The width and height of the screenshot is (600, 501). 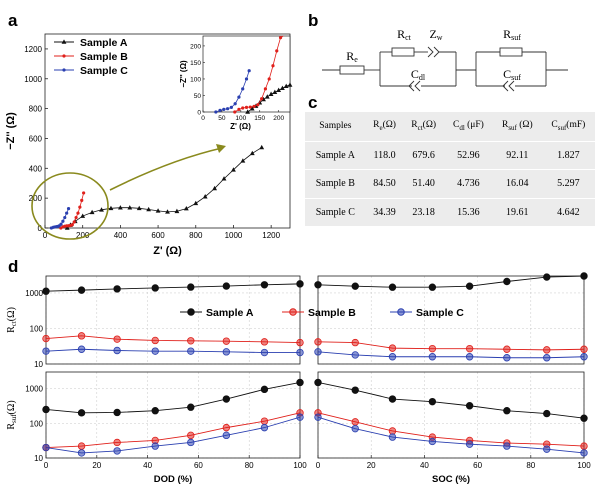 I want to click on y-axis-label: Rsuf(Ω), so click(x=12, y=414).